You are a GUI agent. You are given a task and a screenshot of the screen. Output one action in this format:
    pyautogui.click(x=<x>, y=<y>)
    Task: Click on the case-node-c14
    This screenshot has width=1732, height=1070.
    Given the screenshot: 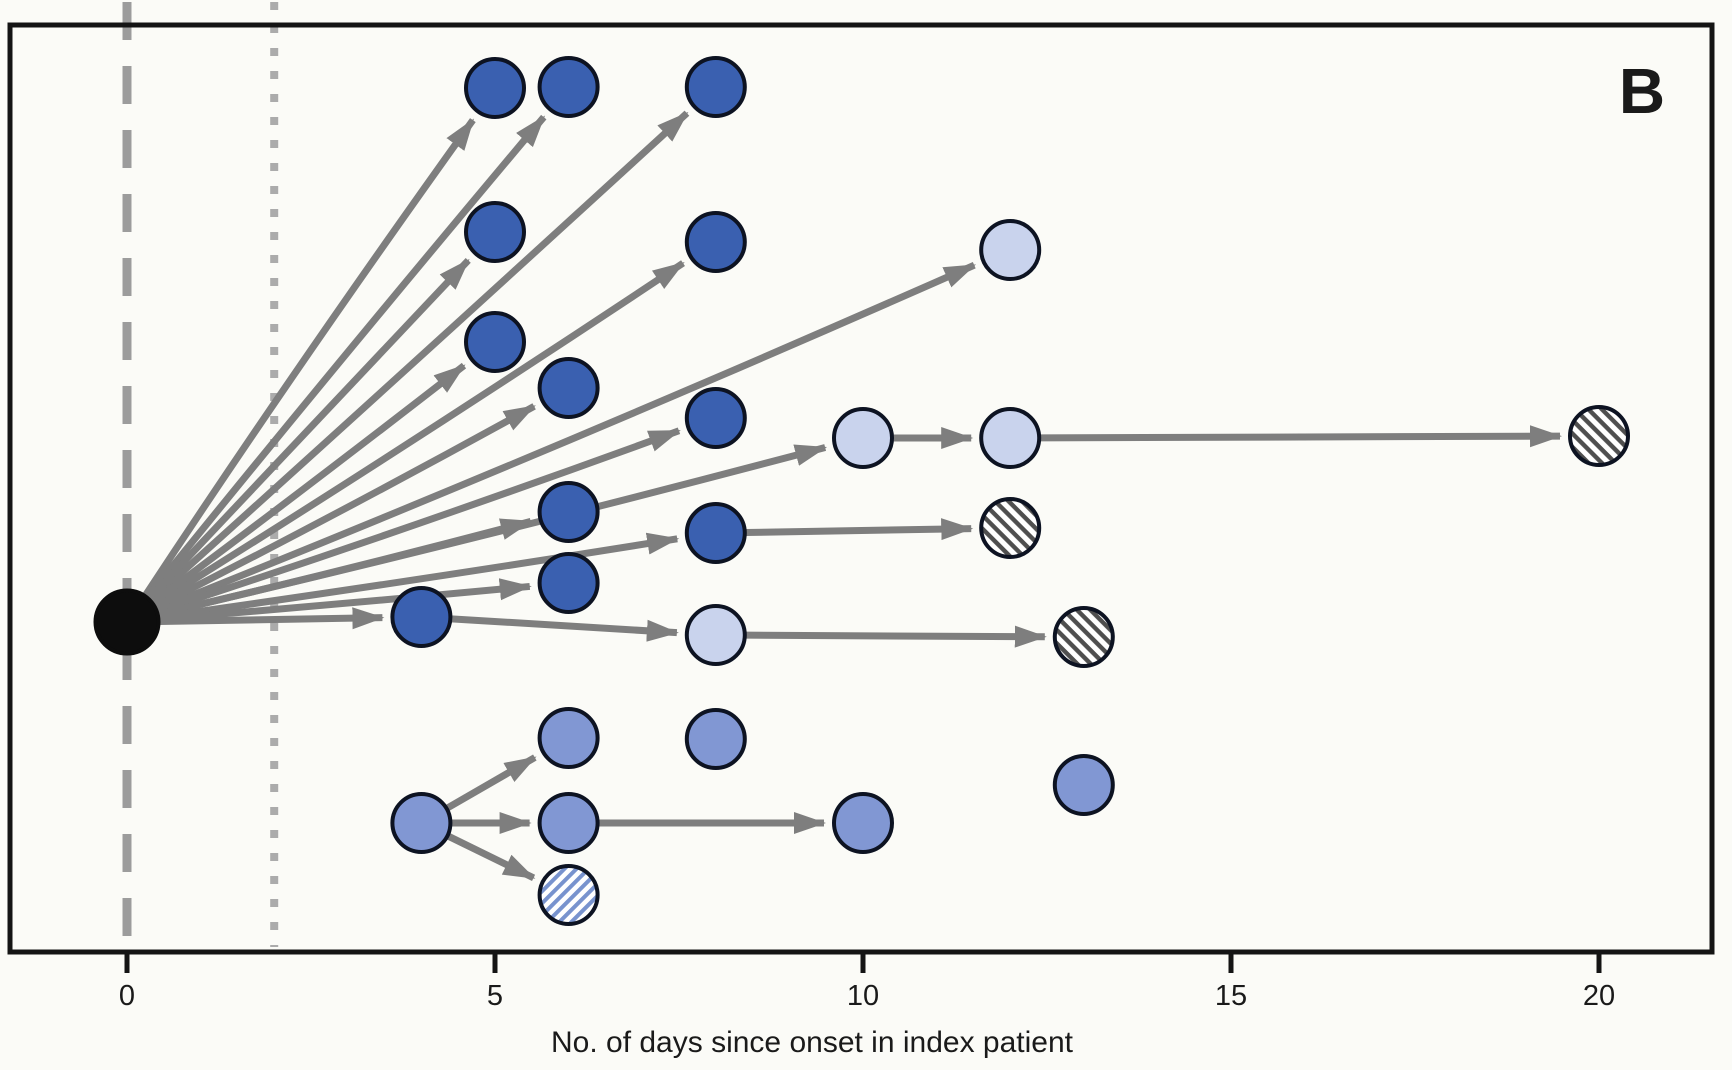 What is the action you would take?
    pyautogui.click(x=715, y=533)
    